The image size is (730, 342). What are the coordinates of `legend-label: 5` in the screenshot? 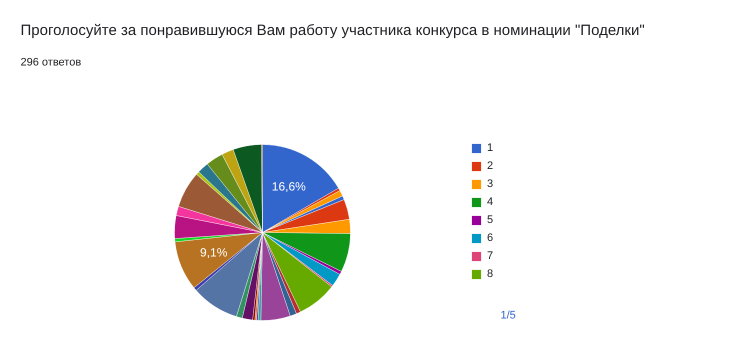 It's located at (490, 220).